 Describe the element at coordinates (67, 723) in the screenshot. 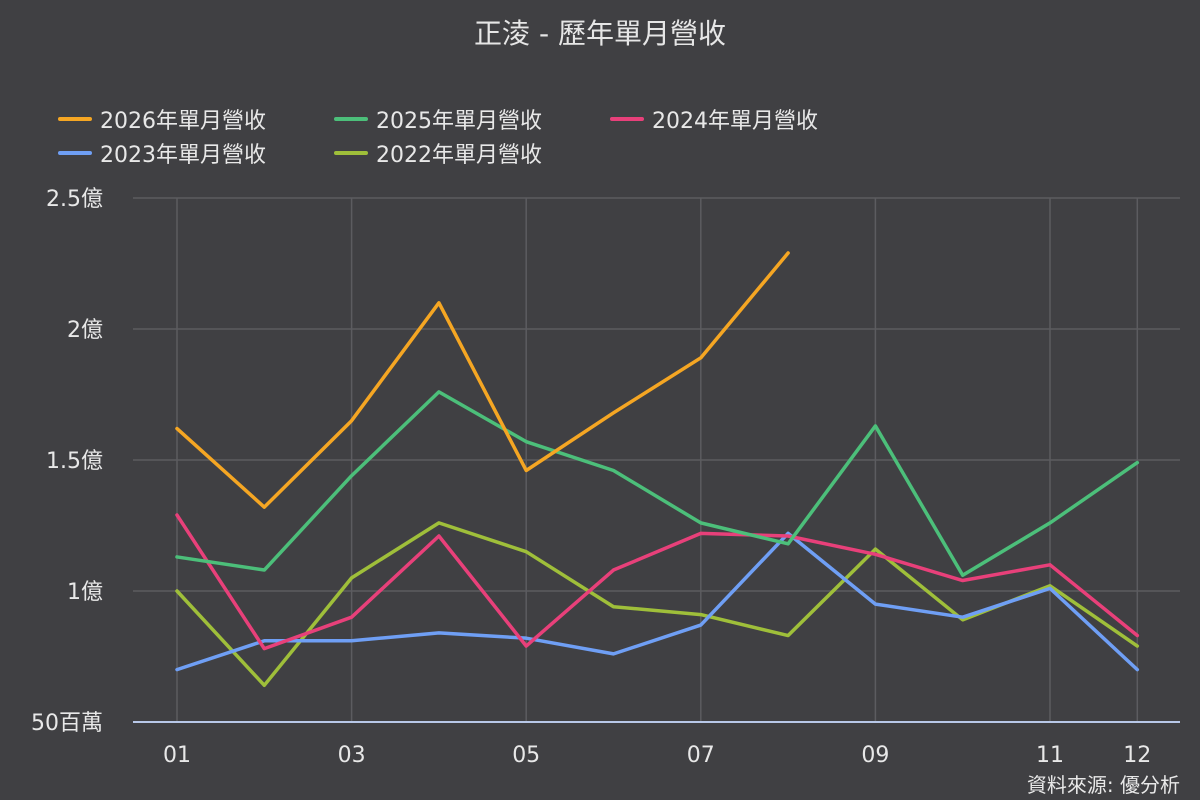

I see `y-tick-label: 50百萬` at that location.